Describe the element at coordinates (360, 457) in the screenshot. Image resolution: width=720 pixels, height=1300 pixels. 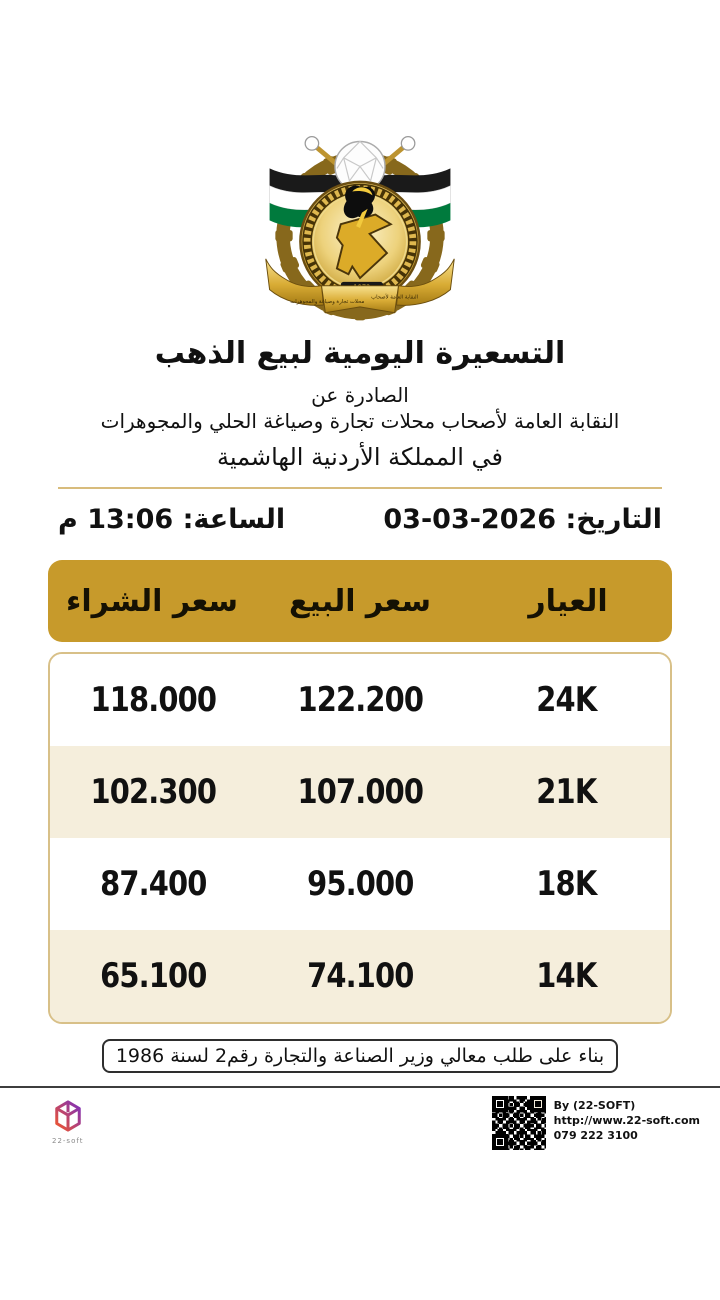
I see `kingdom-name: في المملكة الأردنية الهاشمية` at that location.